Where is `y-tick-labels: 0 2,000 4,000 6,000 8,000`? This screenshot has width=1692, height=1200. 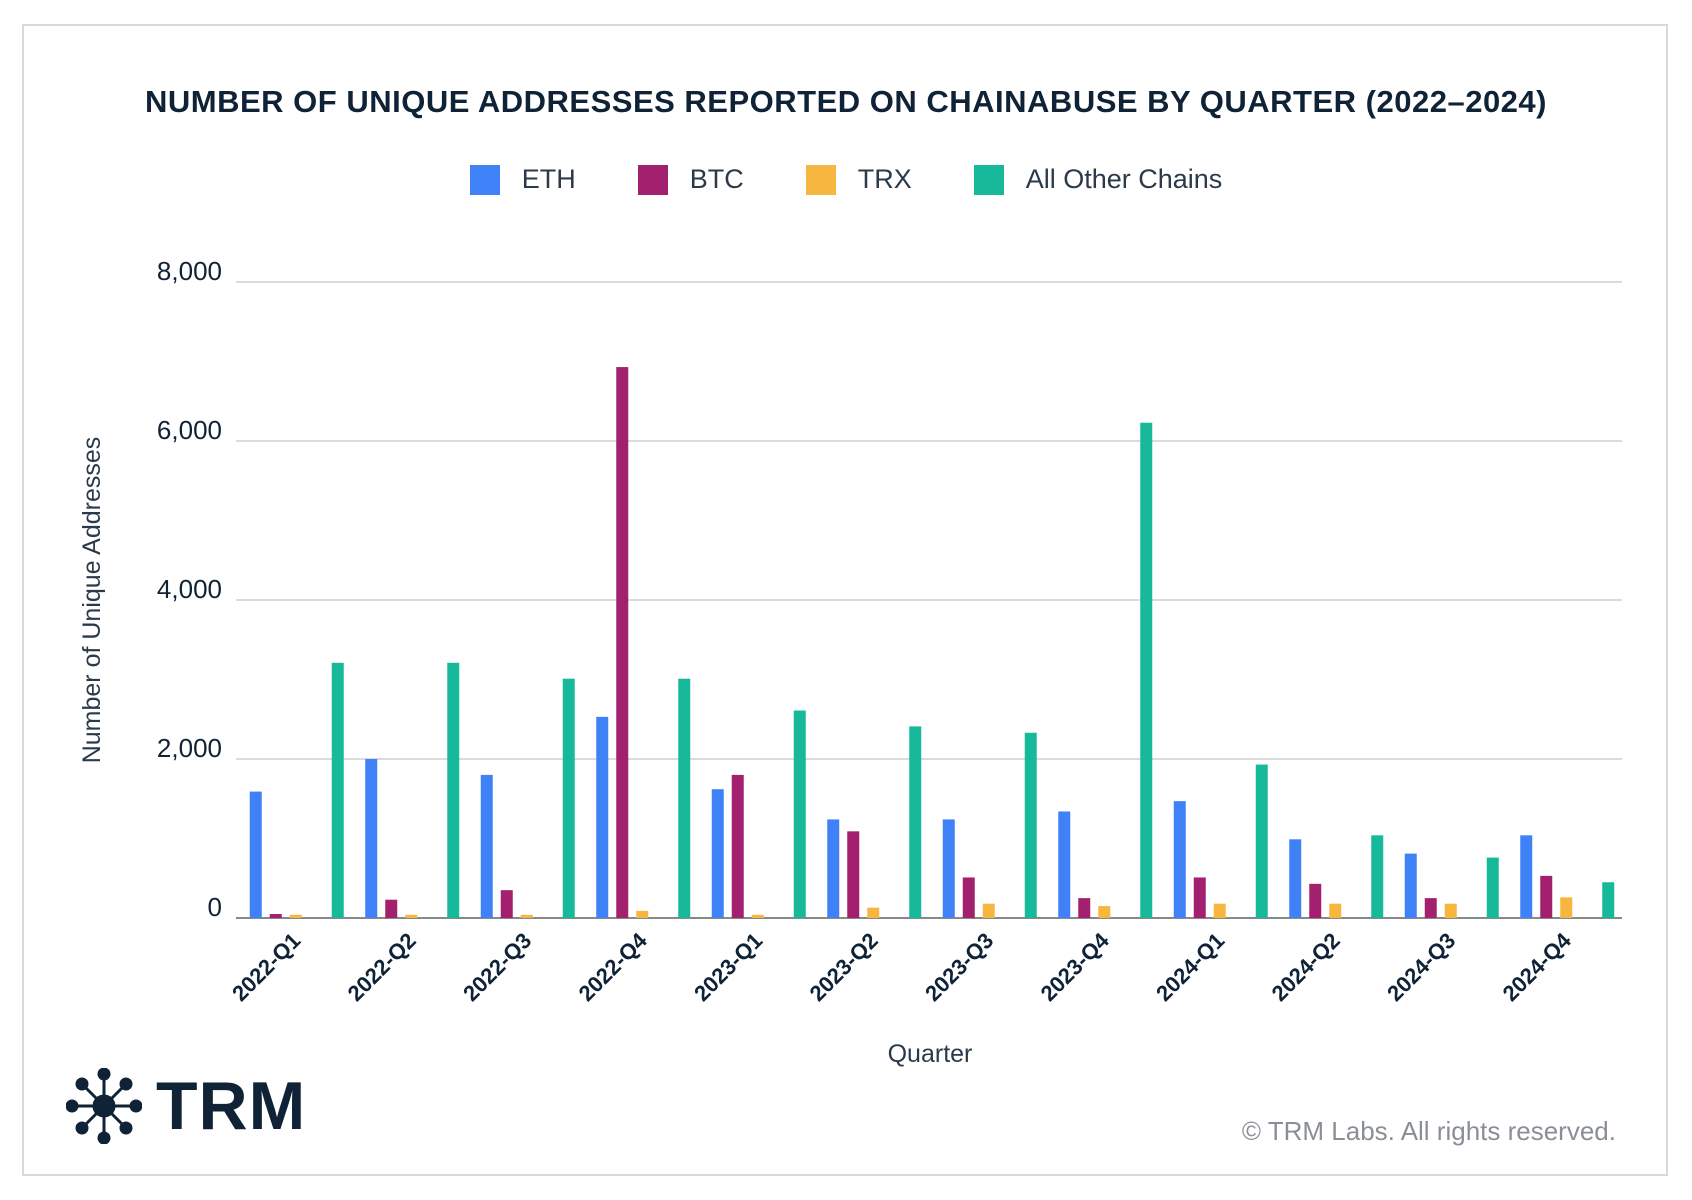 y-tick-labels: 0 2,000 4,000 6,000 8,000 is located at coordinates (189, 589).